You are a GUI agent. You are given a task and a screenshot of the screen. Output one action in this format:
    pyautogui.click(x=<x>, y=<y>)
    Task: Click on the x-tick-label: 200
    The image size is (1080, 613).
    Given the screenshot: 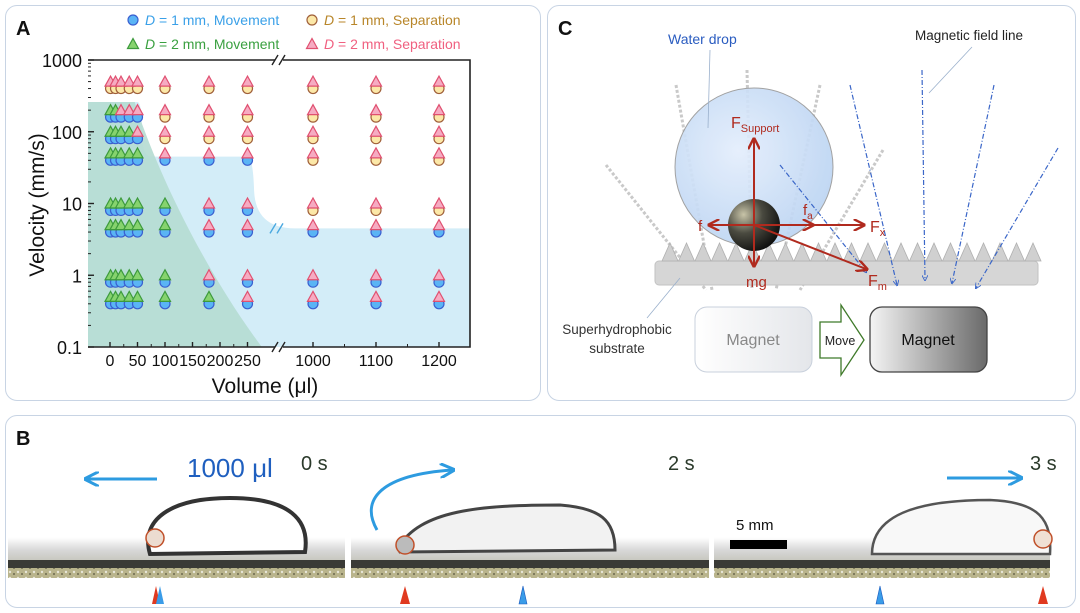 What is the action you would take?
    pyautogui.click(x=220, y=361)
    